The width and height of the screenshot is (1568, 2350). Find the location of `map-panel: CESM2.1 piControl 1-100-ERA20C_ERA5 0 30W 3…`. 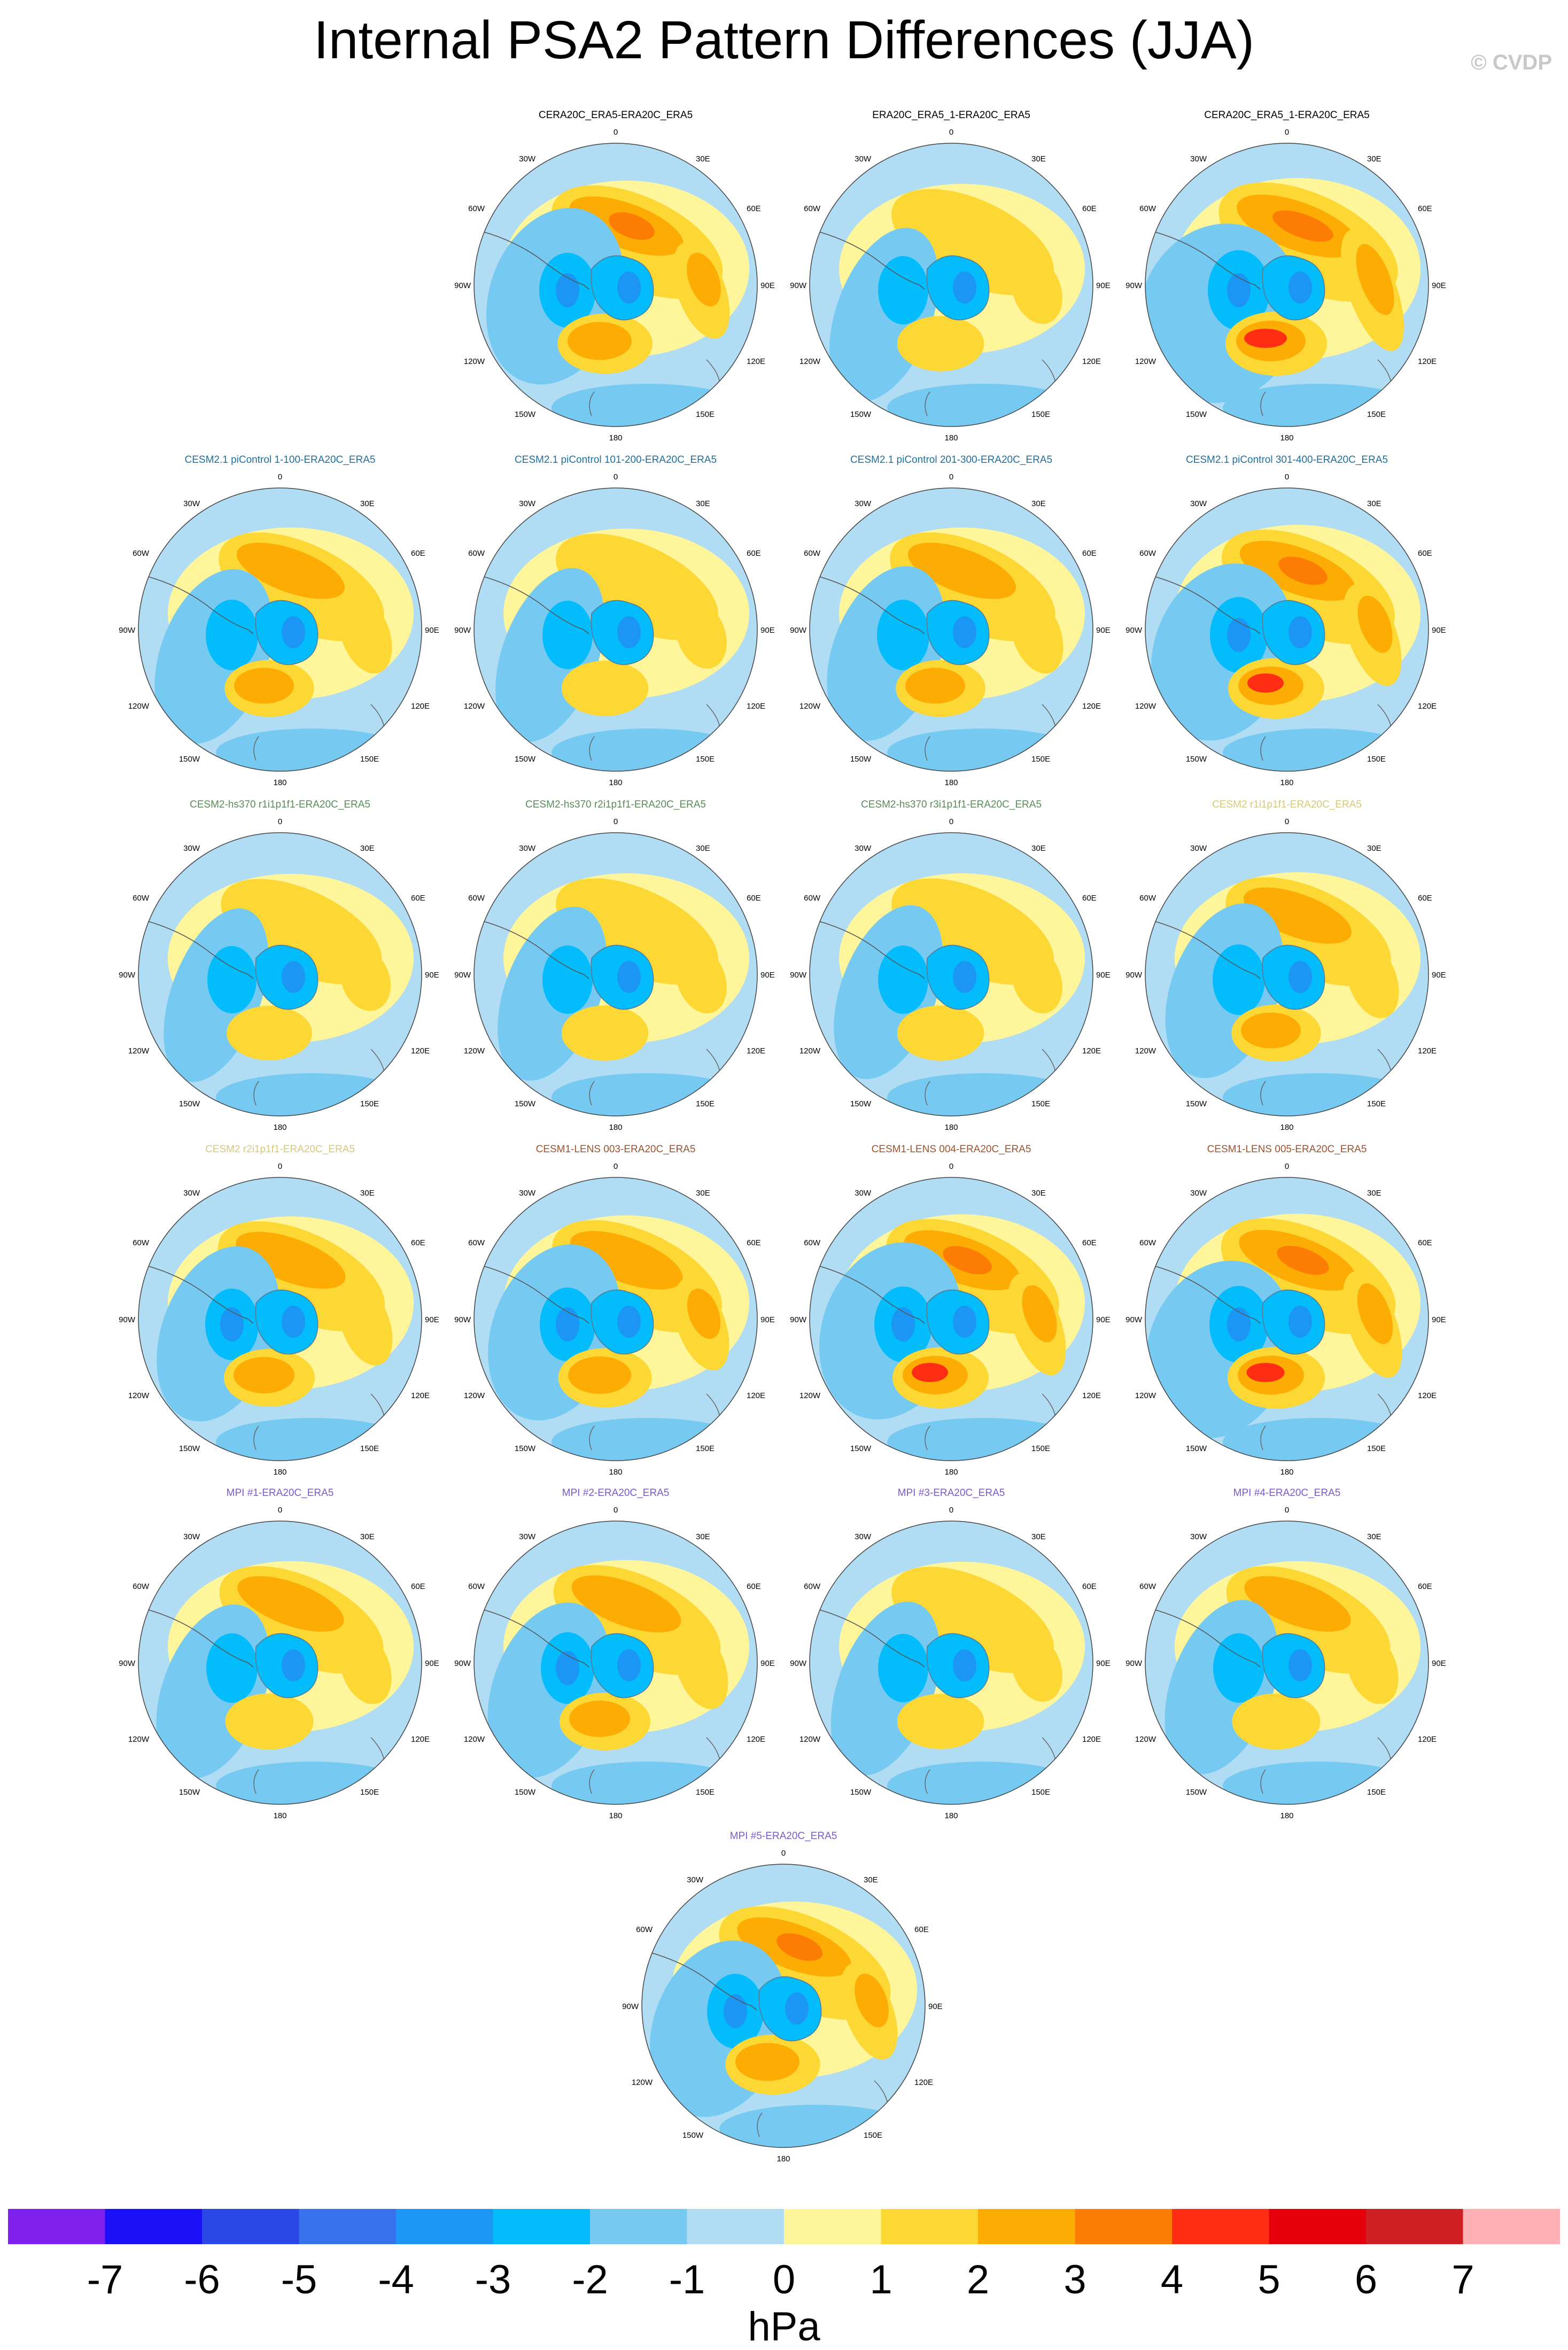

map-panel: CESM2.1 piControl 1-100-ERA20C_ERA5 0 30W 3… is located at coordinates (280, 625).